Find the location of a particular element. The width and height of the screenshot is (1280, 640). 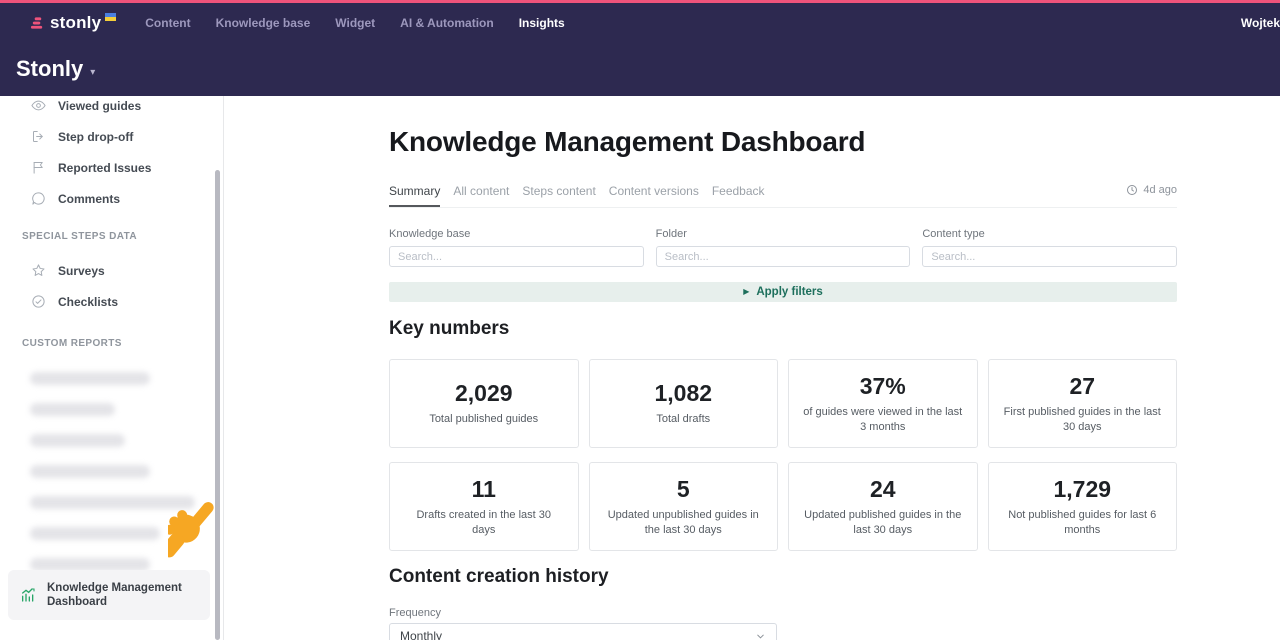

frequency-selected-value: Monthly is located at coordinates (421, 634).